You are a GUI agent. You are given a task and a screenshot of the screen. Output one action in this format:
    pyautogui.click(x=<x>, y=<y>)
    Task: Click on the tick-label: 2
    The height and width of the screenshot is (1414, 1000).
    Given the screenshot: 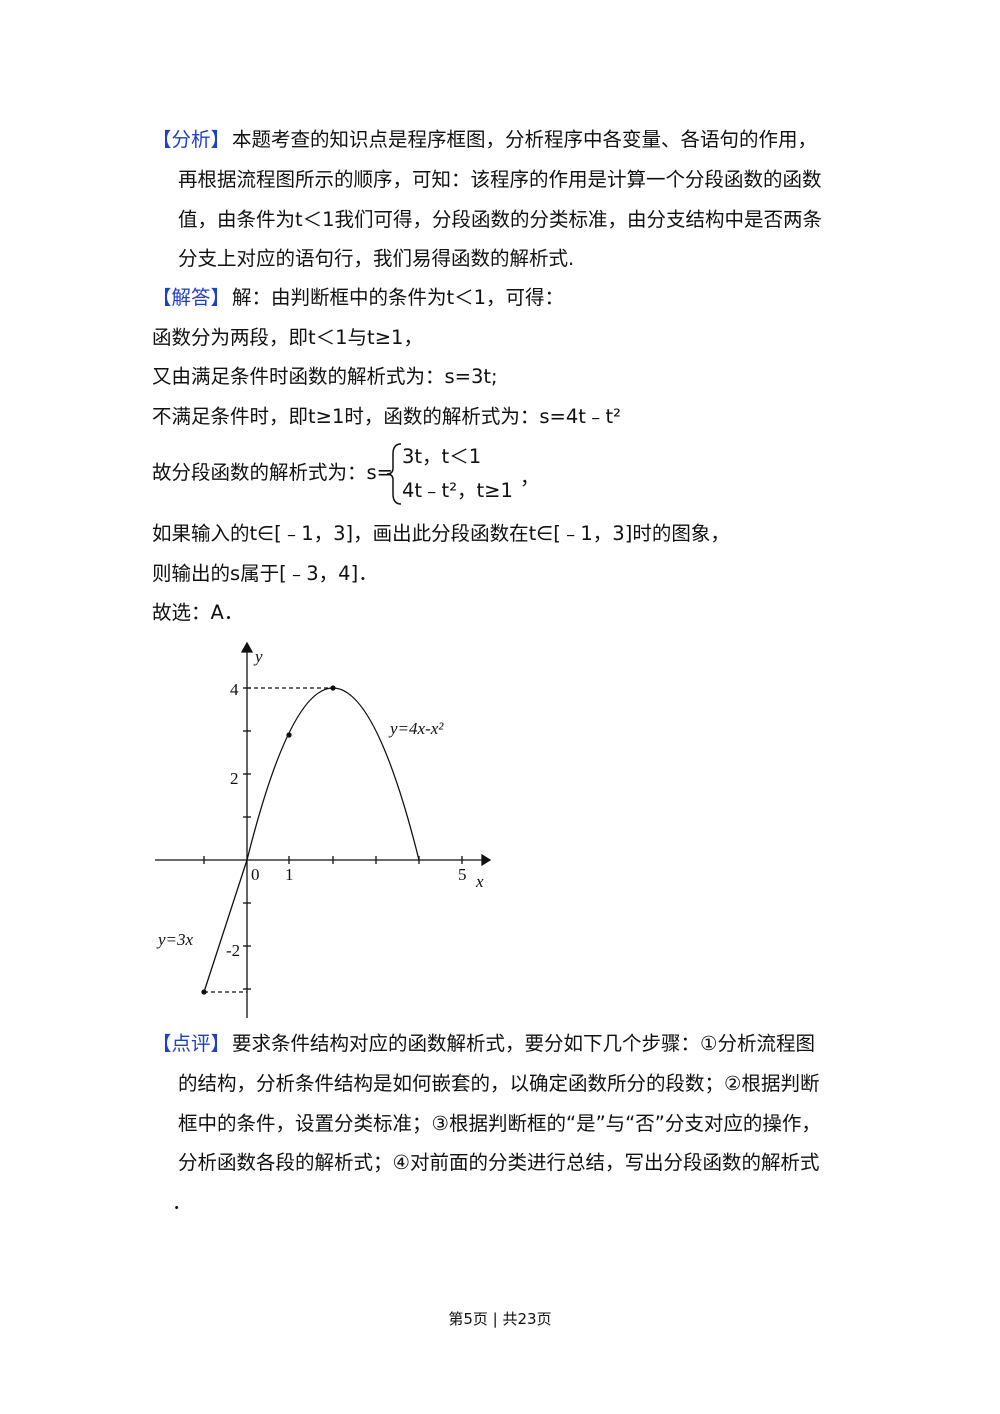 What is the action you would take?
    pyautogui.click(x=234, y=778)
    